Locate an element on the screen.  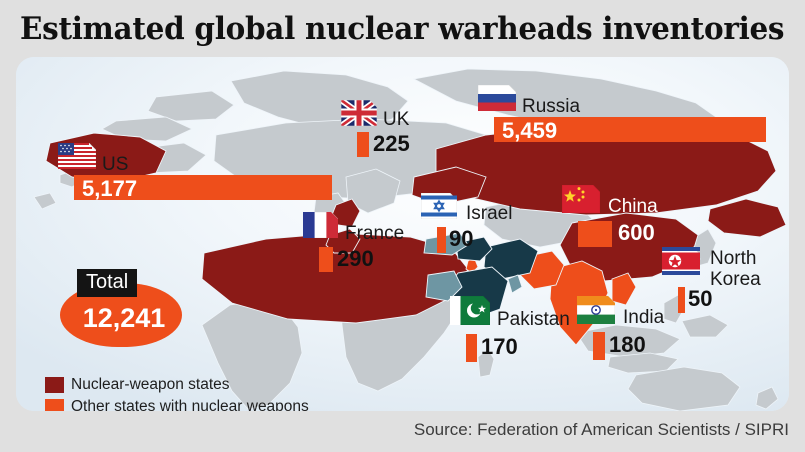
total-value: 12,241 is located at coordinates (124, 318).